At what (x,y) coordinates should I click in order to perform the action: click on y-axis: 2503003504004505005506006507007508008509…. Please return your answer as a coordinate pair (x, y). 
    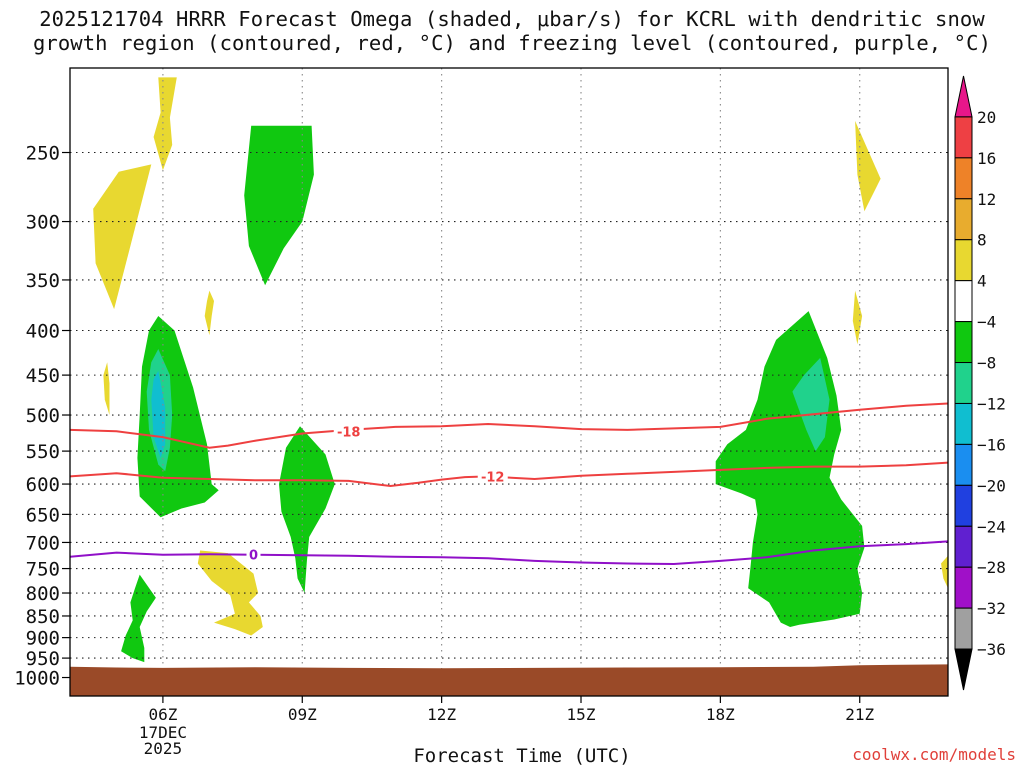
    Looking at the image, I should click on (42, 416).